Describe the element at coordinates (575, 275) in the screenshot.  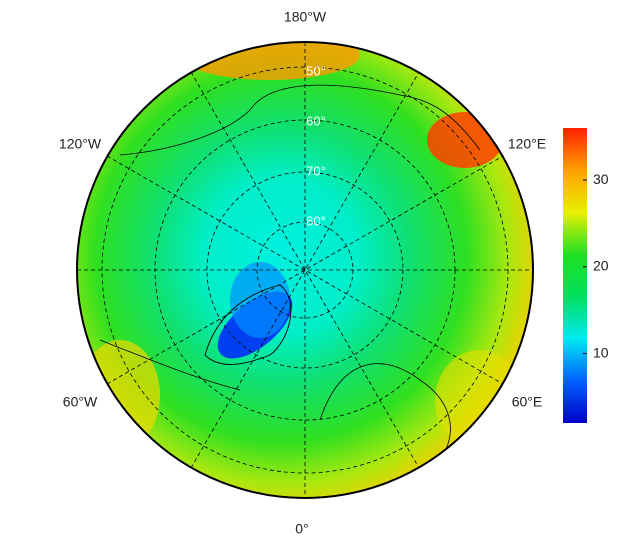
I see `colorbar` at that location.